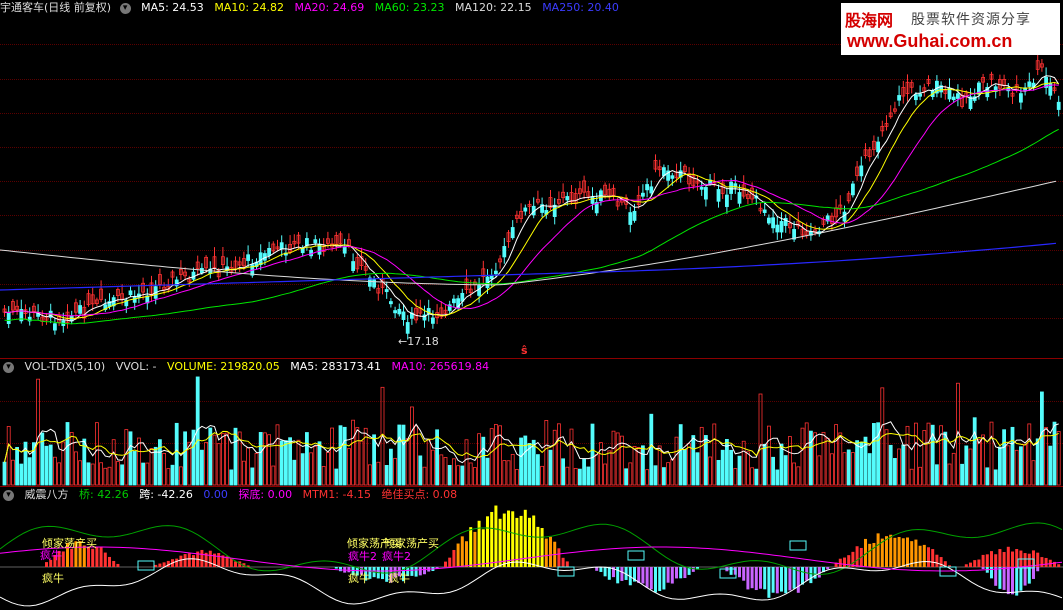 This screenshot has height=610, width=1063. What do you see at coordinates (528, 266) in the screenshot?
I see `ma250-line` at bounding box center [528, 266].